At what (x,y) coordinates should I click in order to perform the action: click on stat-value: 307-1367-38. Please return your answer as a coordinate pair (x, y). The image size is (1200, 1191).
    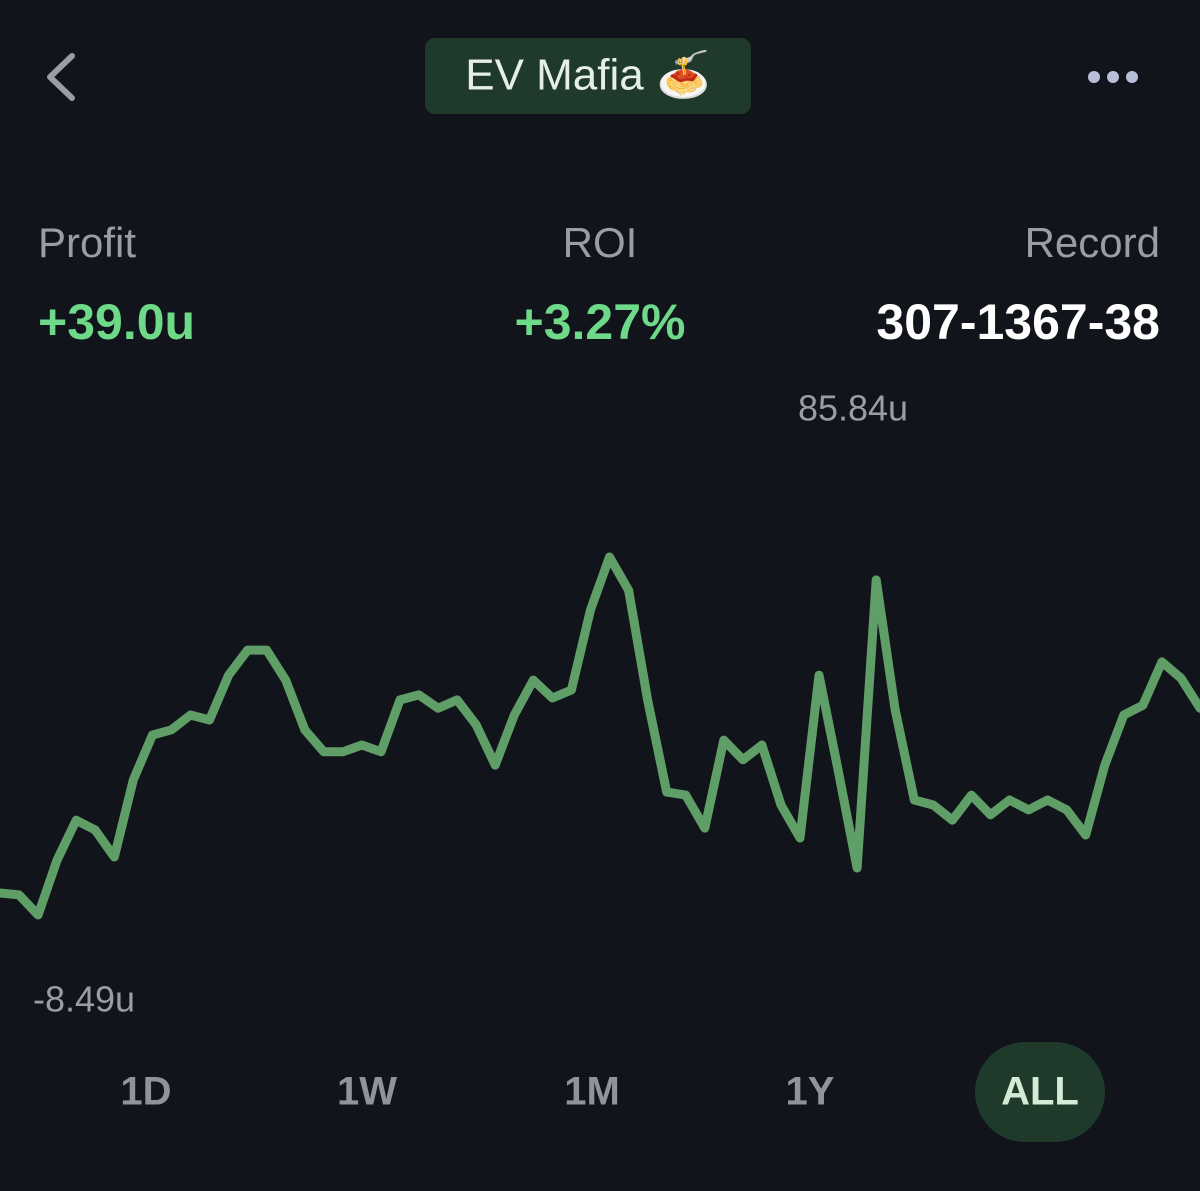
    Looking at the image, I should click on (1018, 322).